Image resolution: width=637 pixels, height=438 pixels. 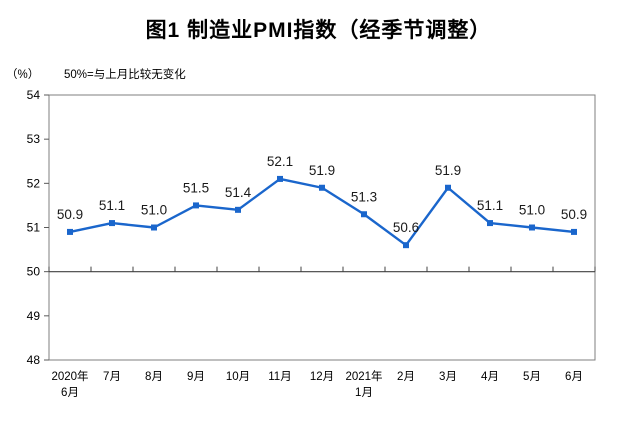 I want to click on x-tick-label: 4月, so click(x=490, y=377).